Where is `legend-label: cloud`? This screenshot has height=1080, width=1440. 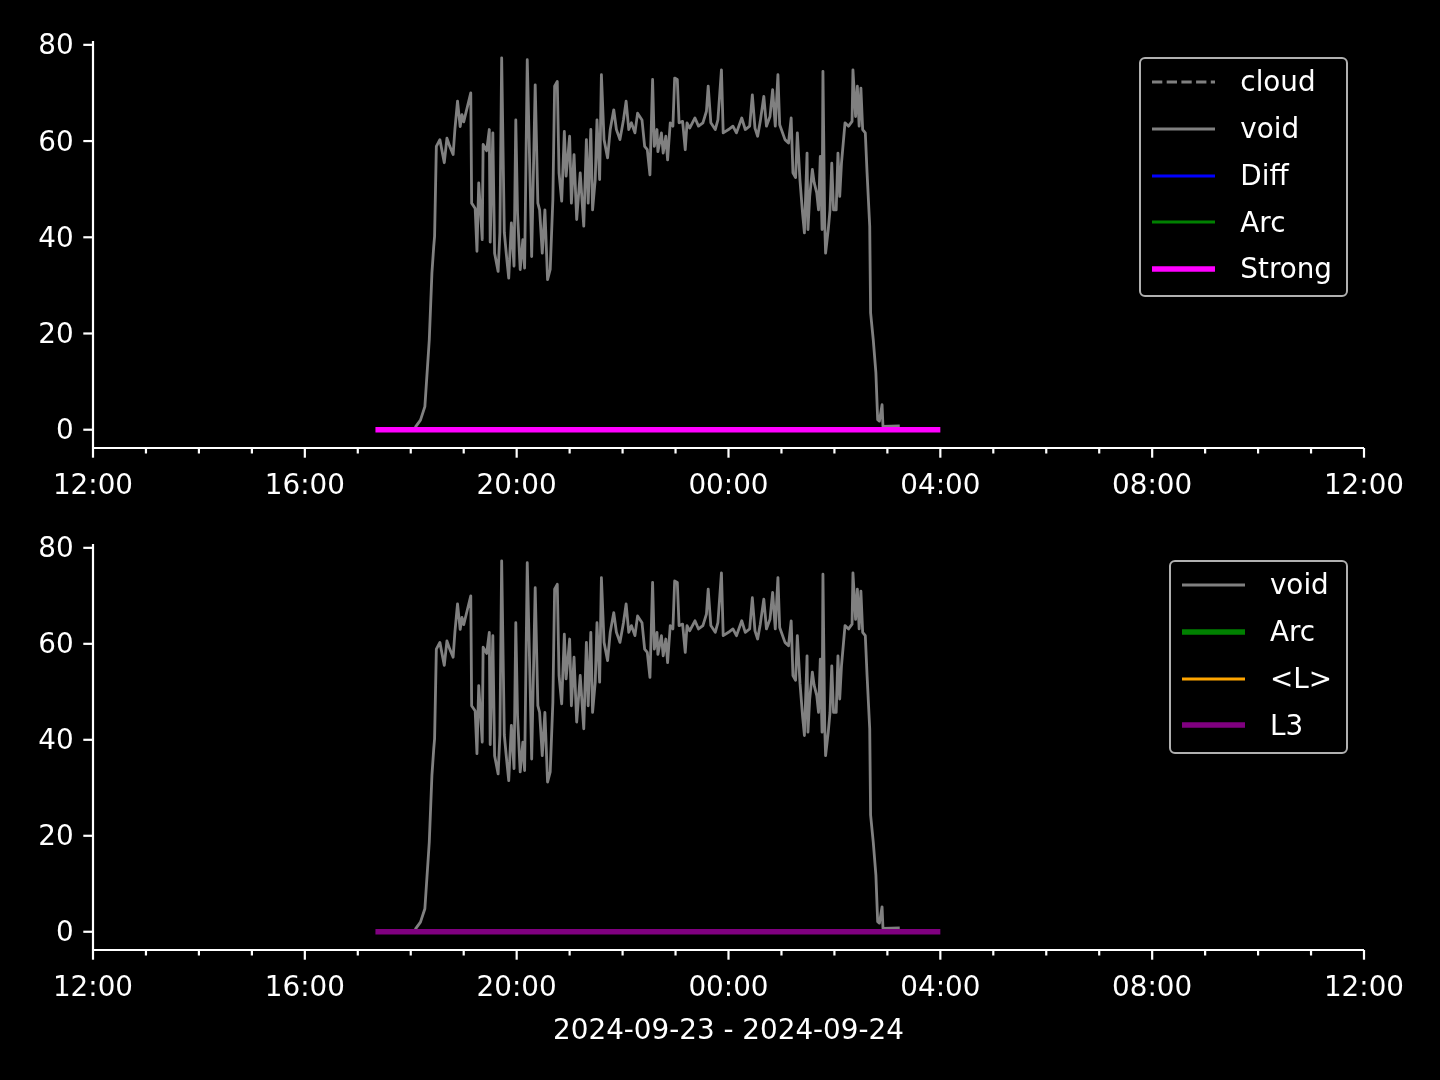
legend-label: cloud is located at coordinates (1278, 82).